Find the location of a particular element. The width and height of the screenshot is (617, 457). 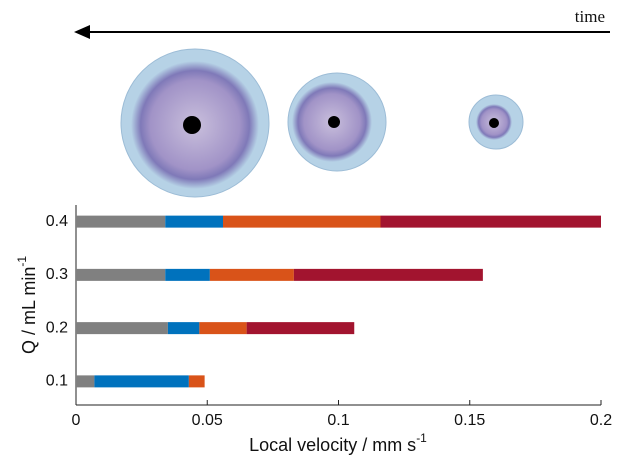

x-tick-label: 0.2 is located at coordinates (601, 420).